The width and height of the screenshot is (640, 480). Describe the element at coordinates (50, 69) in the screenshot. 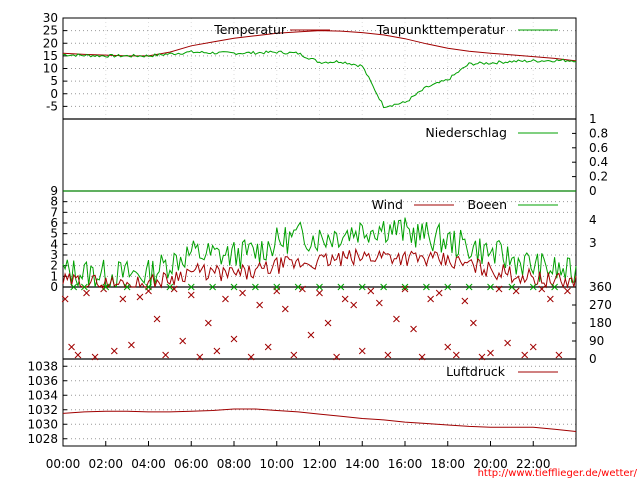

I see `y-tick-label-p0-4: 10` at that location.